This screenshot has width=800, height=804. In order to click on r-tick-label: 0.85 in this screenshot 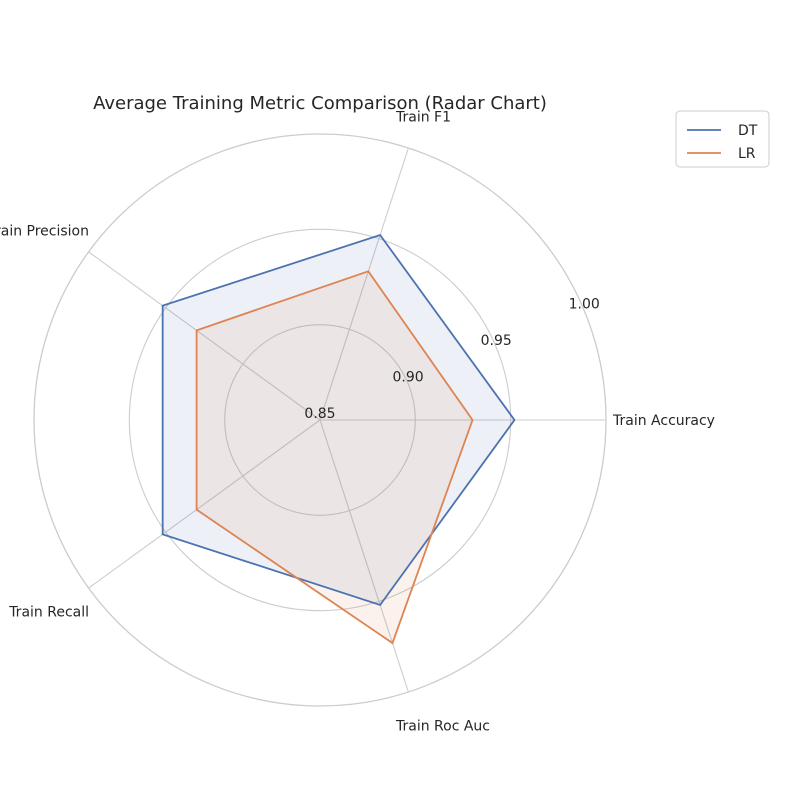, I will do `click(319, 414)`.